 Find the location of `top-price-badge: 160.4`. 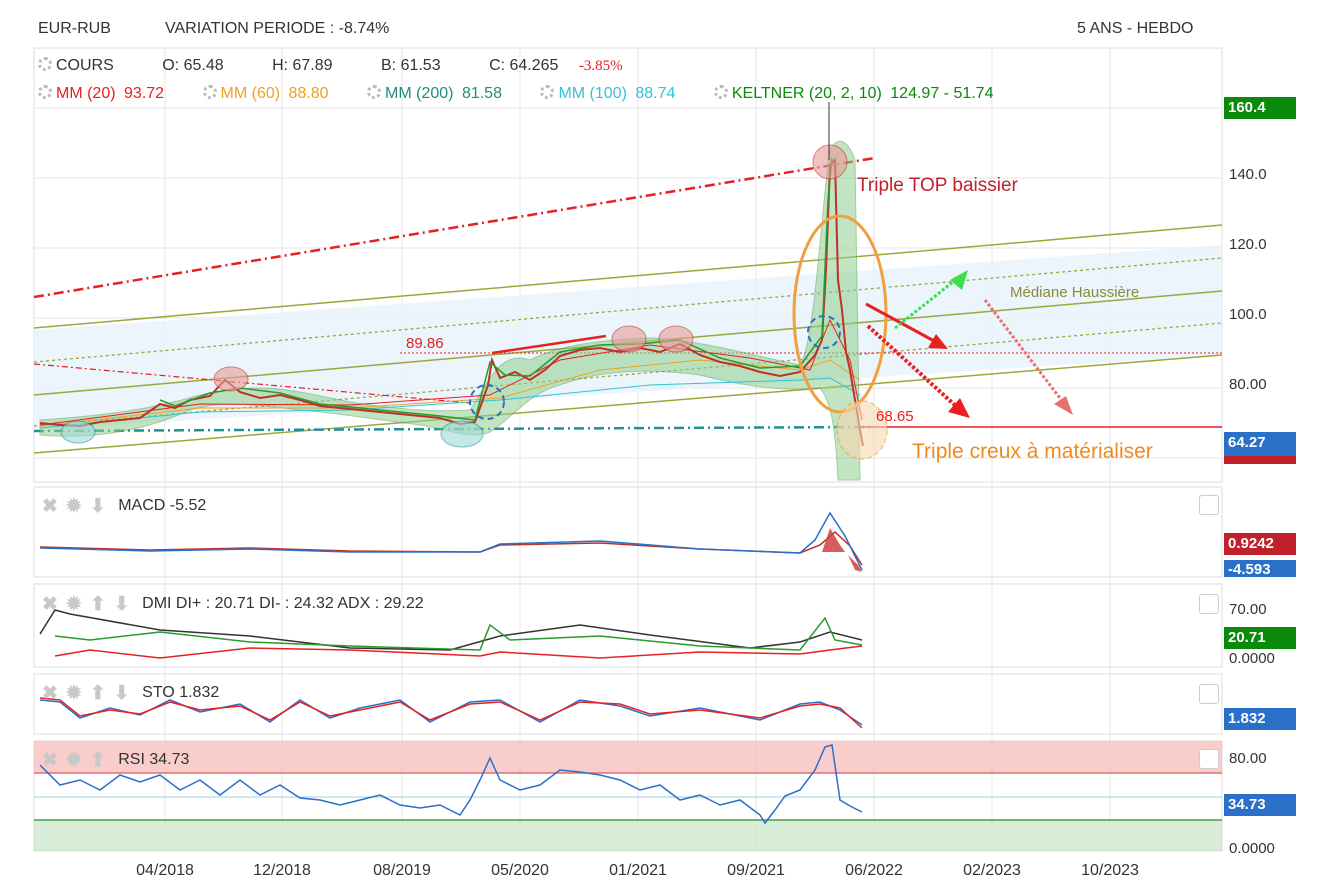

top-price-badge: 160.4 is located at coordinates (1260, 108).